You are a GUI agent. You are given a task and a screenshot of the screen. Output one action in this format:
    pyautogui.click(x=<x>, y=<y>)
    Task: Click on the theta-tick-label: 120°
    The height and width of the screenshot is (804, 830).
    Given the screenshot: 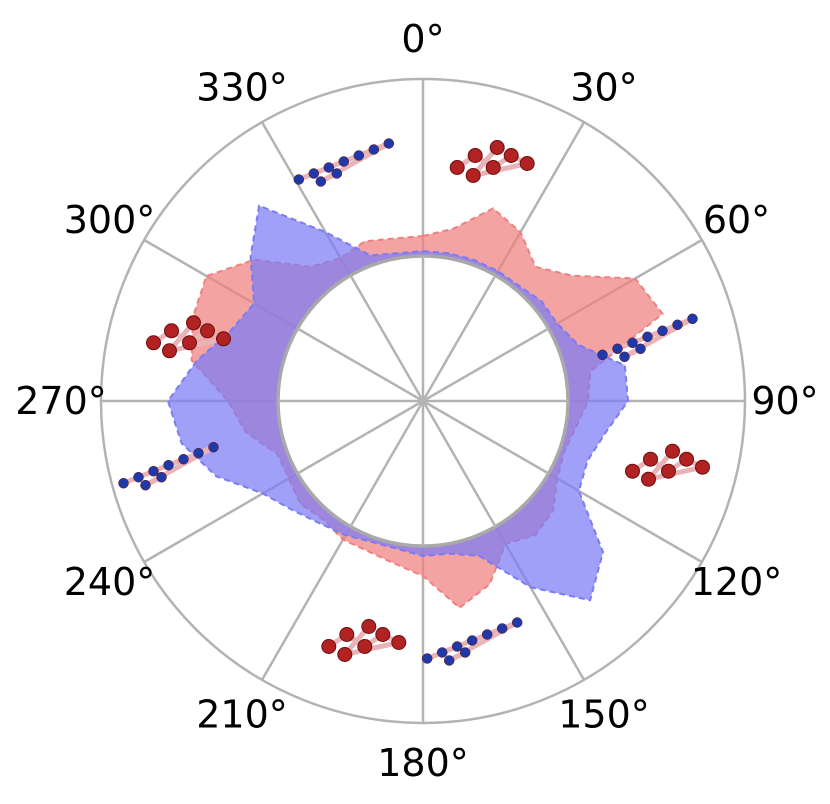 What is the action you would take?
    pyautogui.click(x=737, y=582)
    